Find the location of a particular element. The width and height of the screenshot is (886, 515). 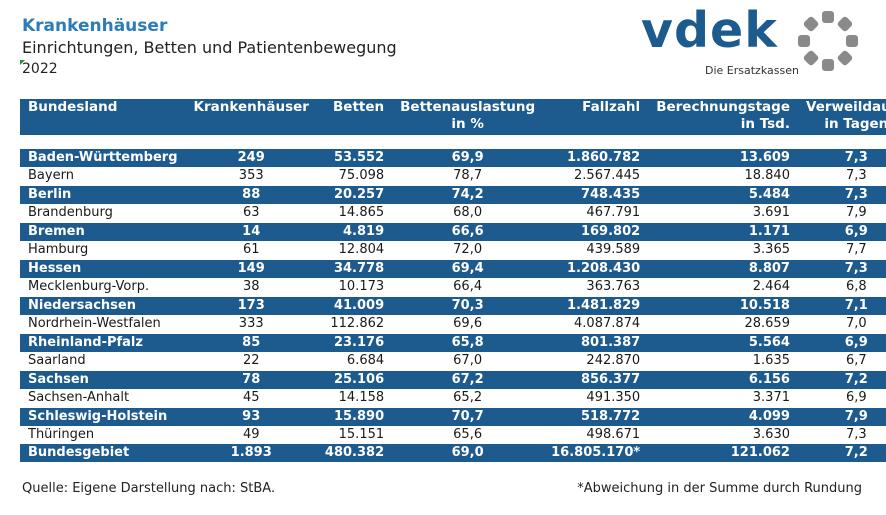

cell-verweildauer: 6,8 is located at coordinates (841, 287).